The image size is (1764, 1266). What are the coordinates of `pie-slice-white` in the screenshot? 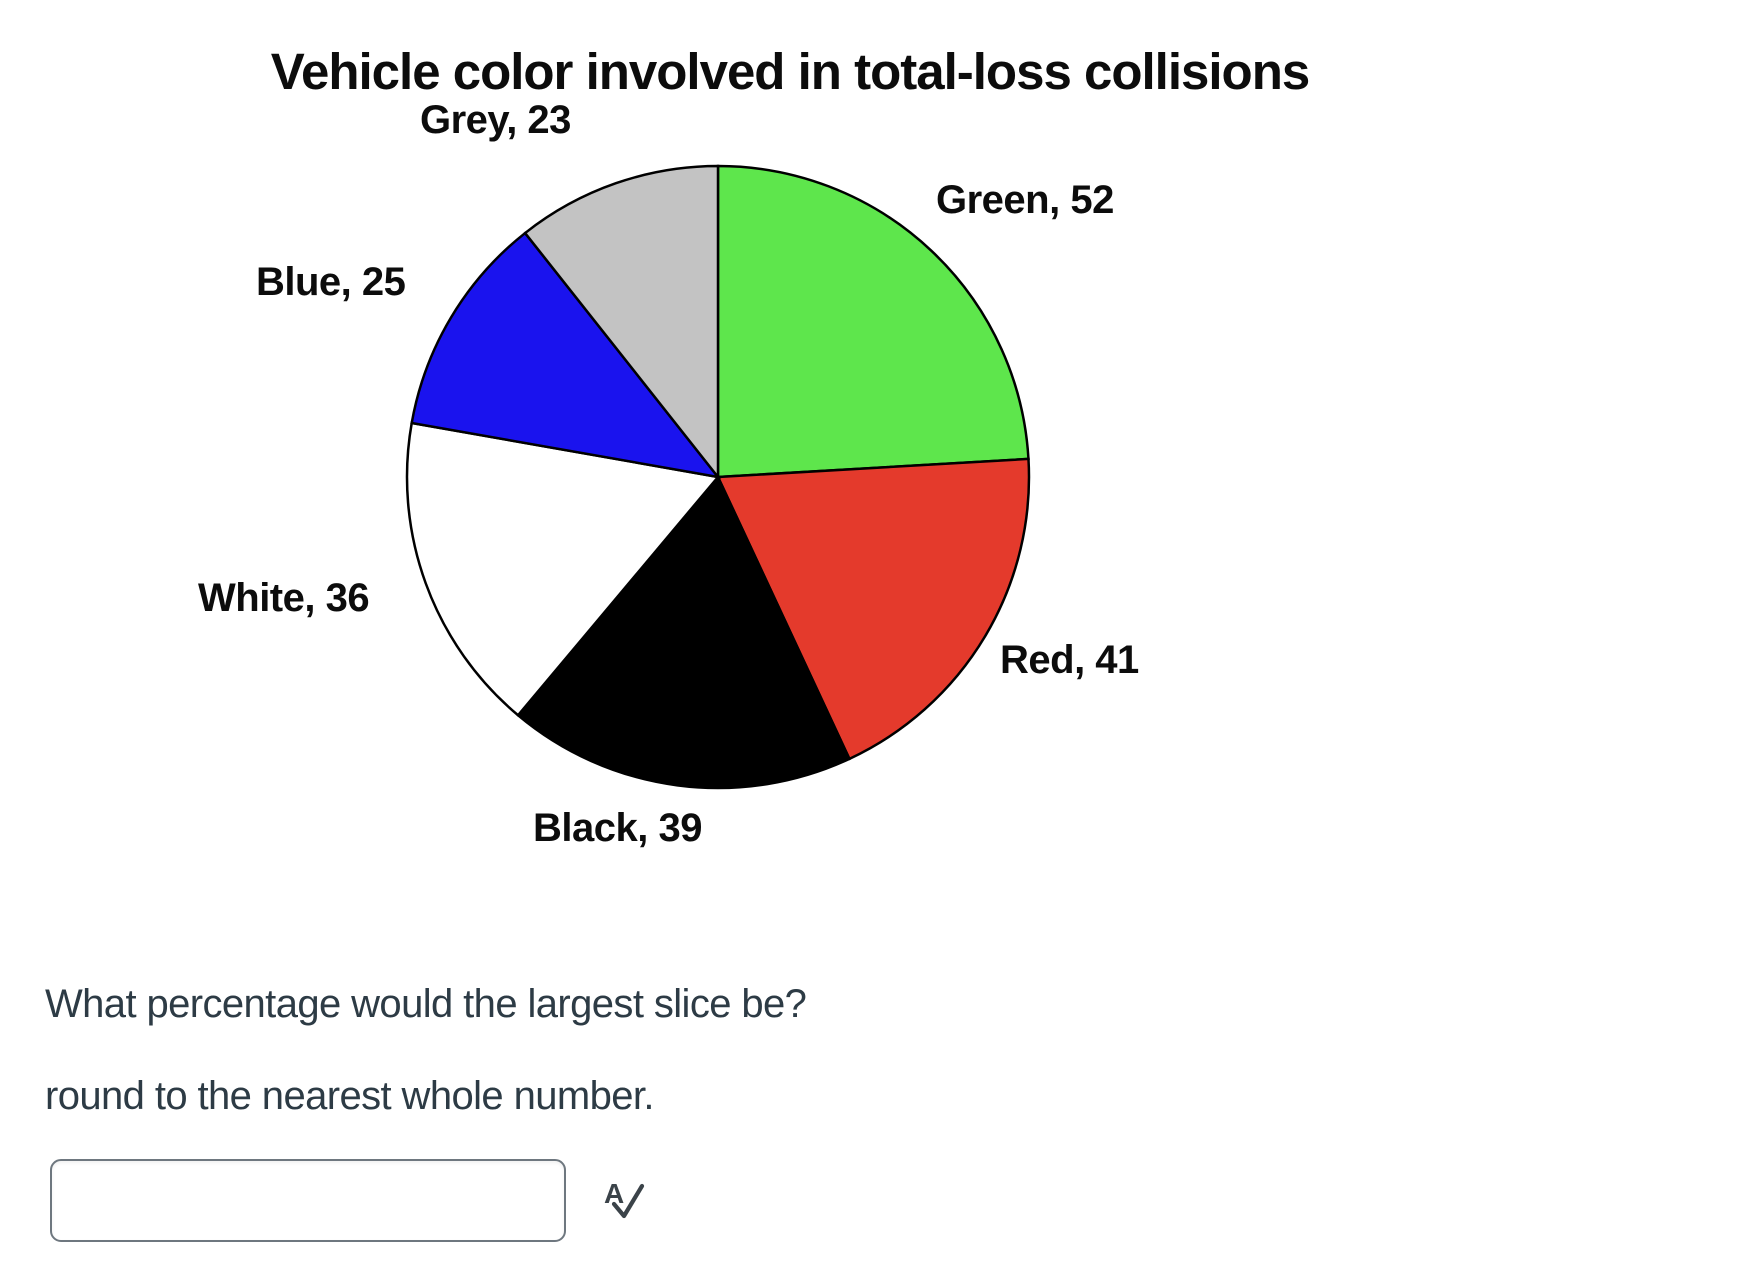 It's located at (563, 569).